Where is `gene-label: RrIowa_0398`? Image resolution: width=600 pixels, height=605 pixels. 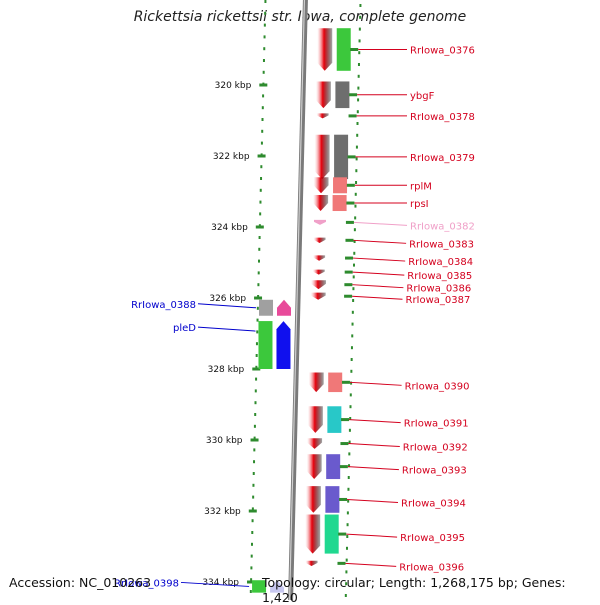 gene-label: RrIowa_0398 is located at coordinates (146, 583).